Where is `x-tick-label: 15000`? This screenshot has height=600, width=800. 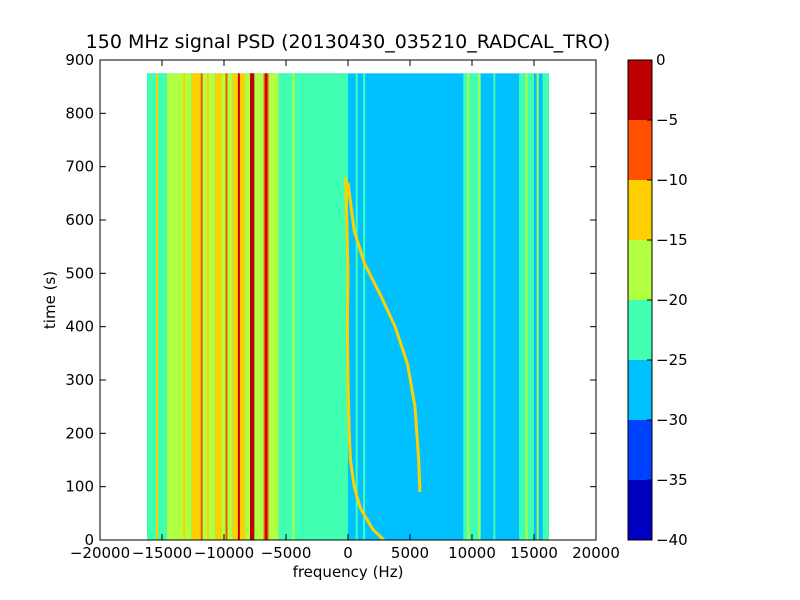 x-tick-label: 15000 is located at coordinates (534, 553).